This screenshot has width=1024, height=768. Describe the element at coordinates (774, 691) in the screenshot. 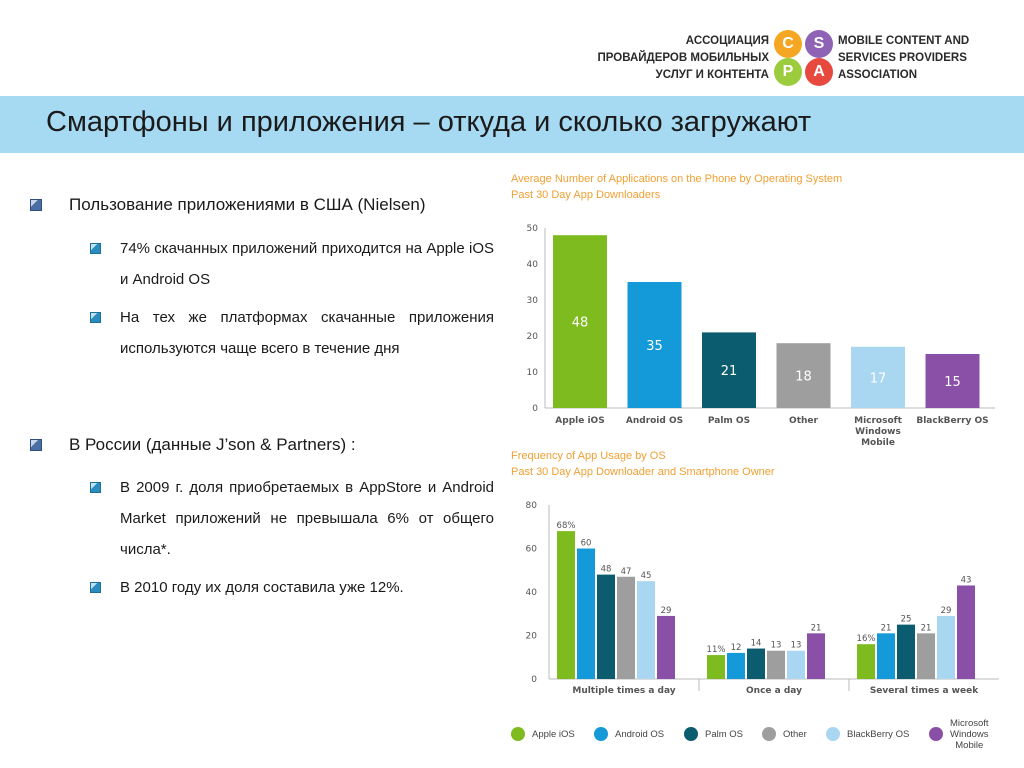

I see `x-tick-label: Once a day` at that location.